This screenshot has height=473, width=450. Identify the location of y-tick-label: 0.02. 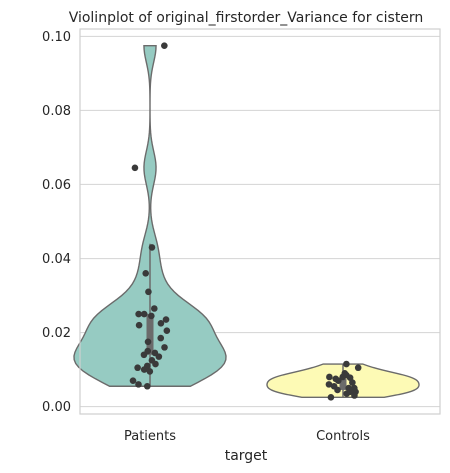
(56, 333).